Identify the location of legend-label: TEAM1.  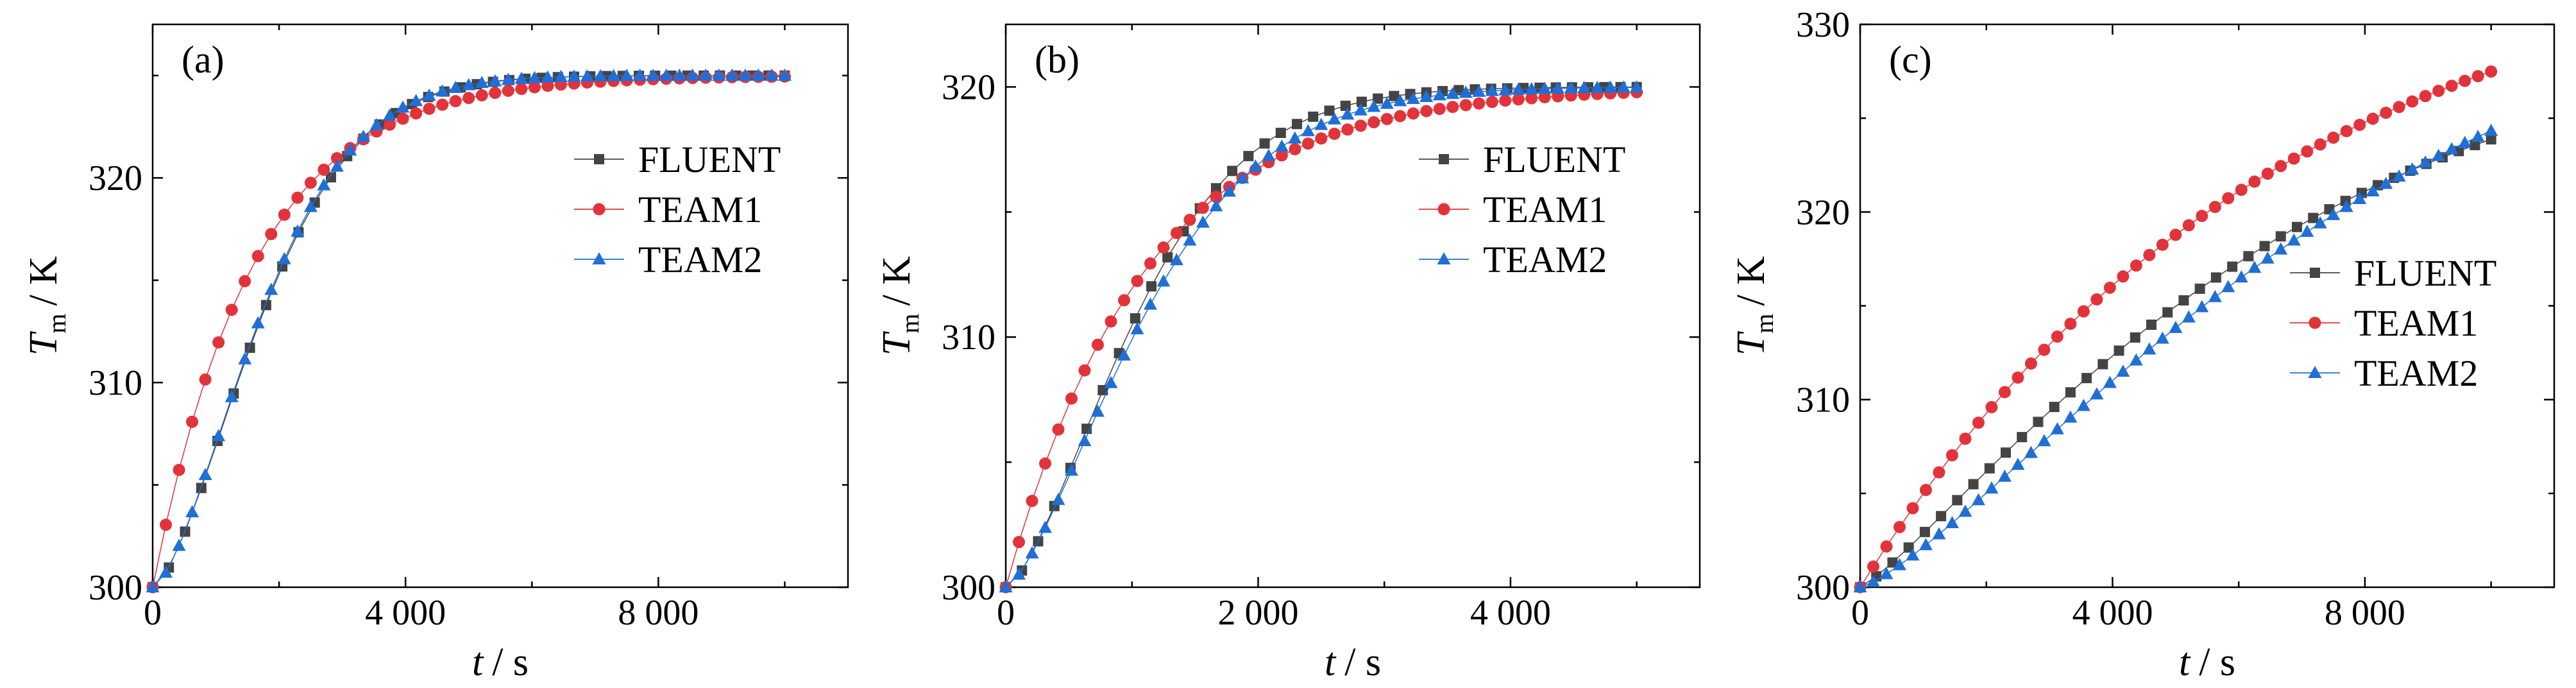
(700, 209).